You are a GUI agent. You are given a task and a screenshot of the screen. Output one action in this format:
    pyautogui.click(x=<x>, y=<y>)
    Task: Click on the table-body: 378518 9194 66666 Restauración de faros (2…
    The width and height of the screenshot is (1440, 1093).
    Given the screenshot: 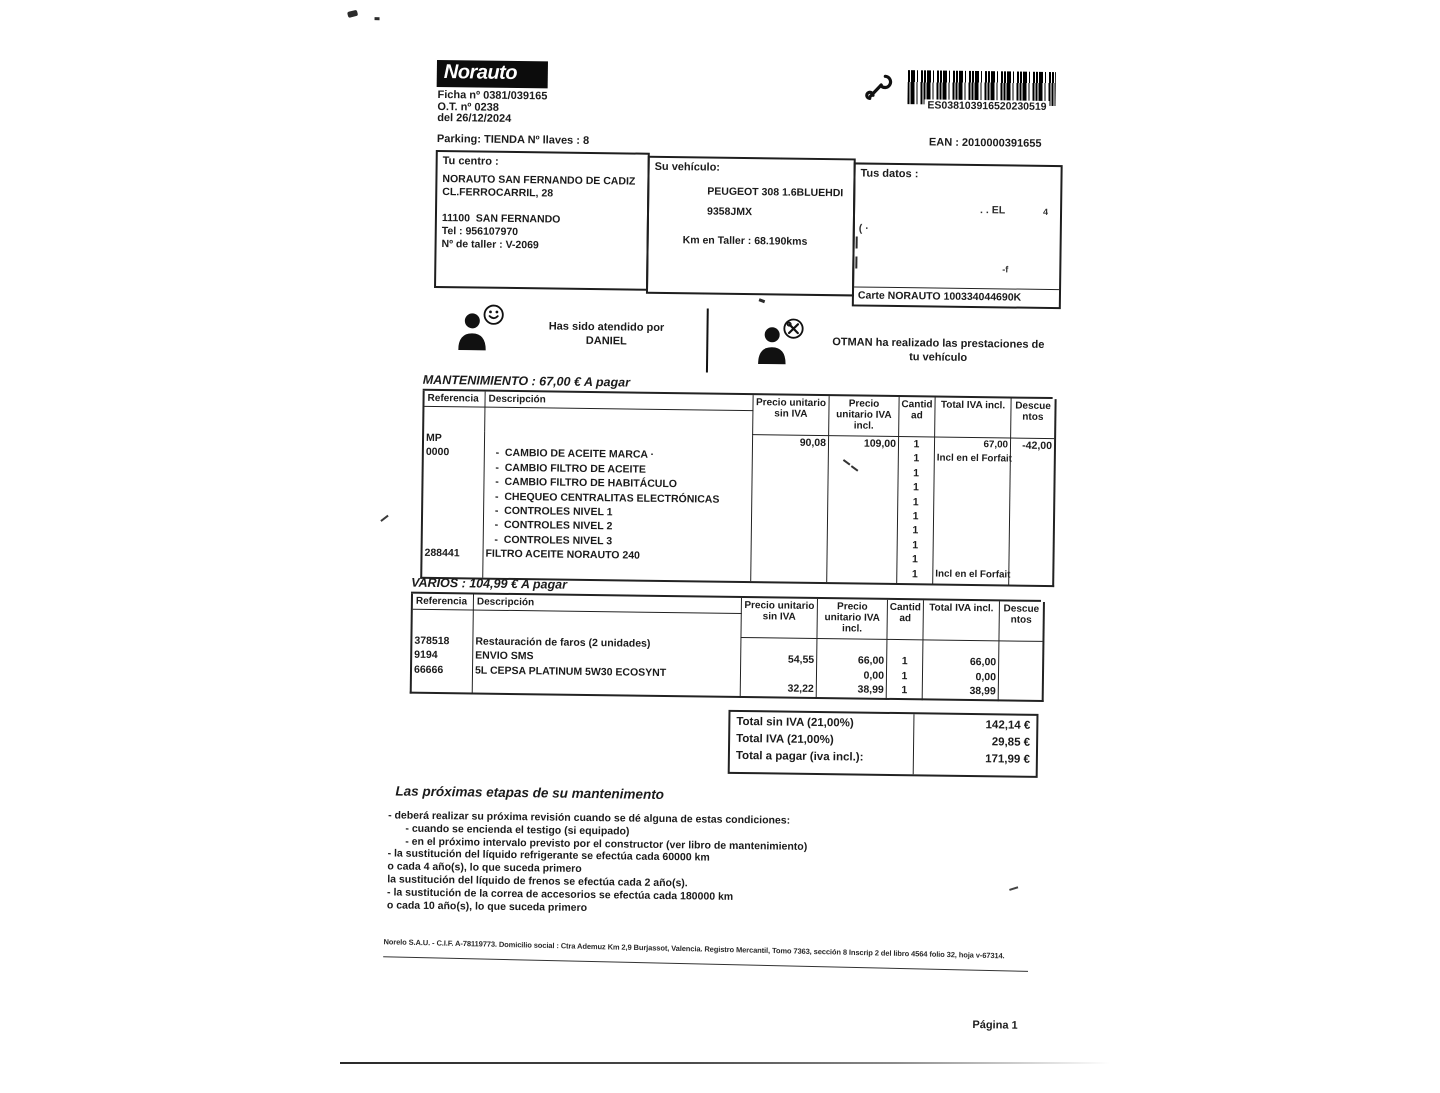 What is the action you would take?
    pyautogui.click(x=727, y=668)
    